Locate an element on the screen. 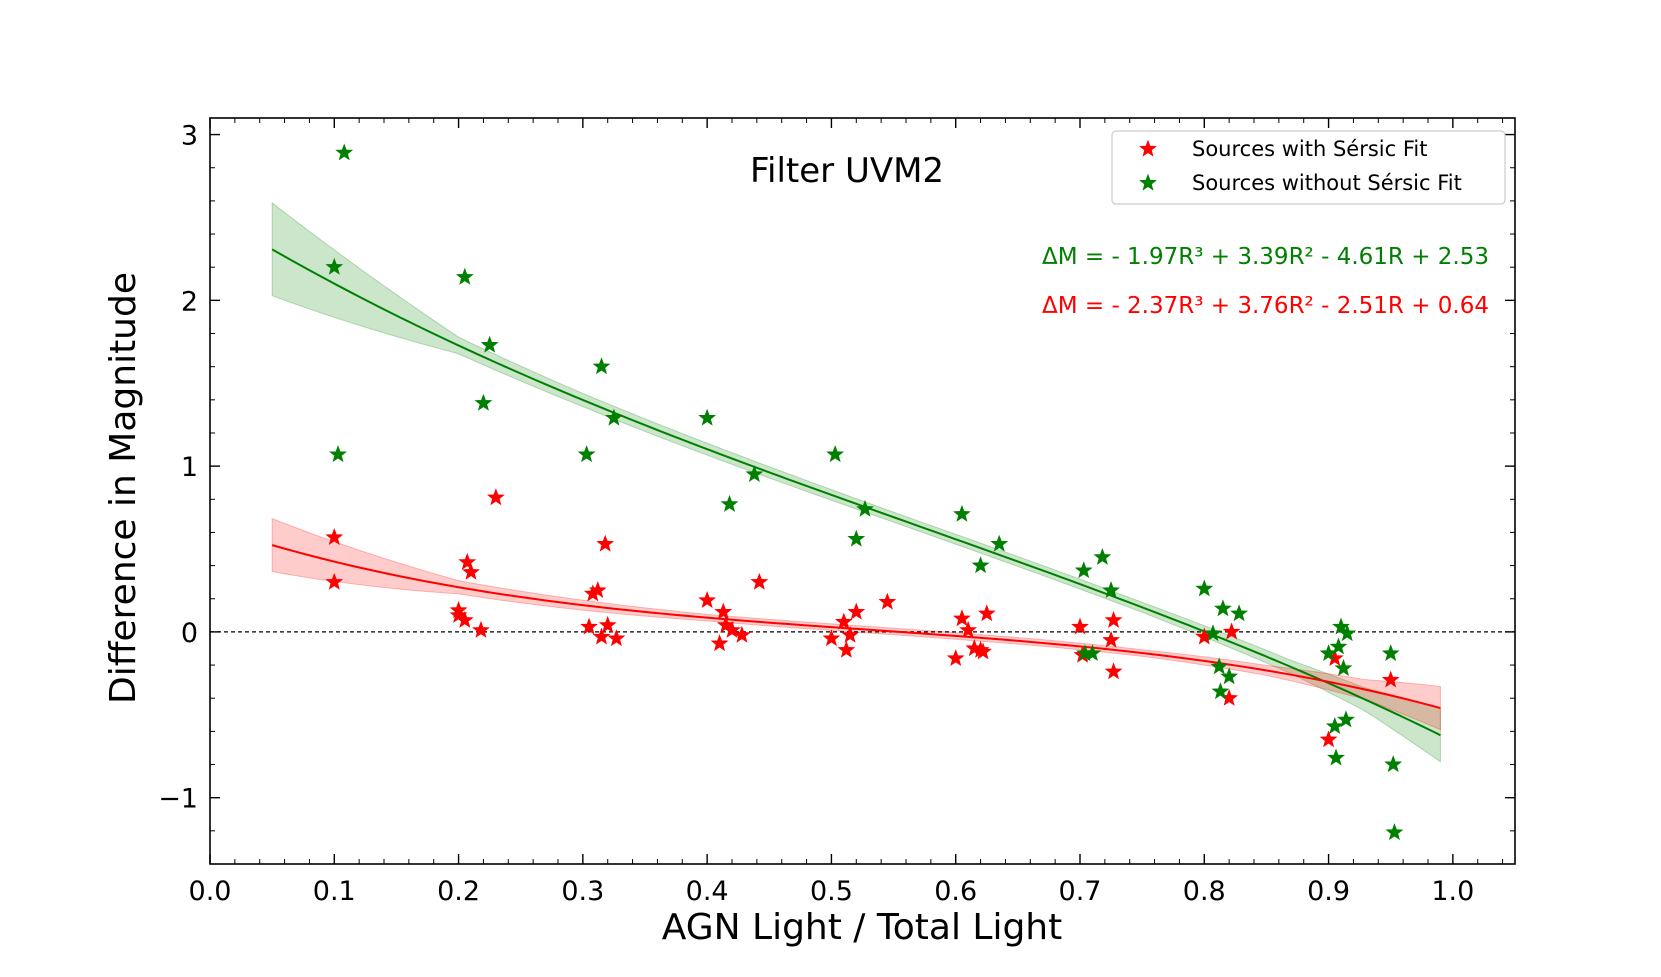  x-tick-label: 0.1 is located at coordinates (334, 891).